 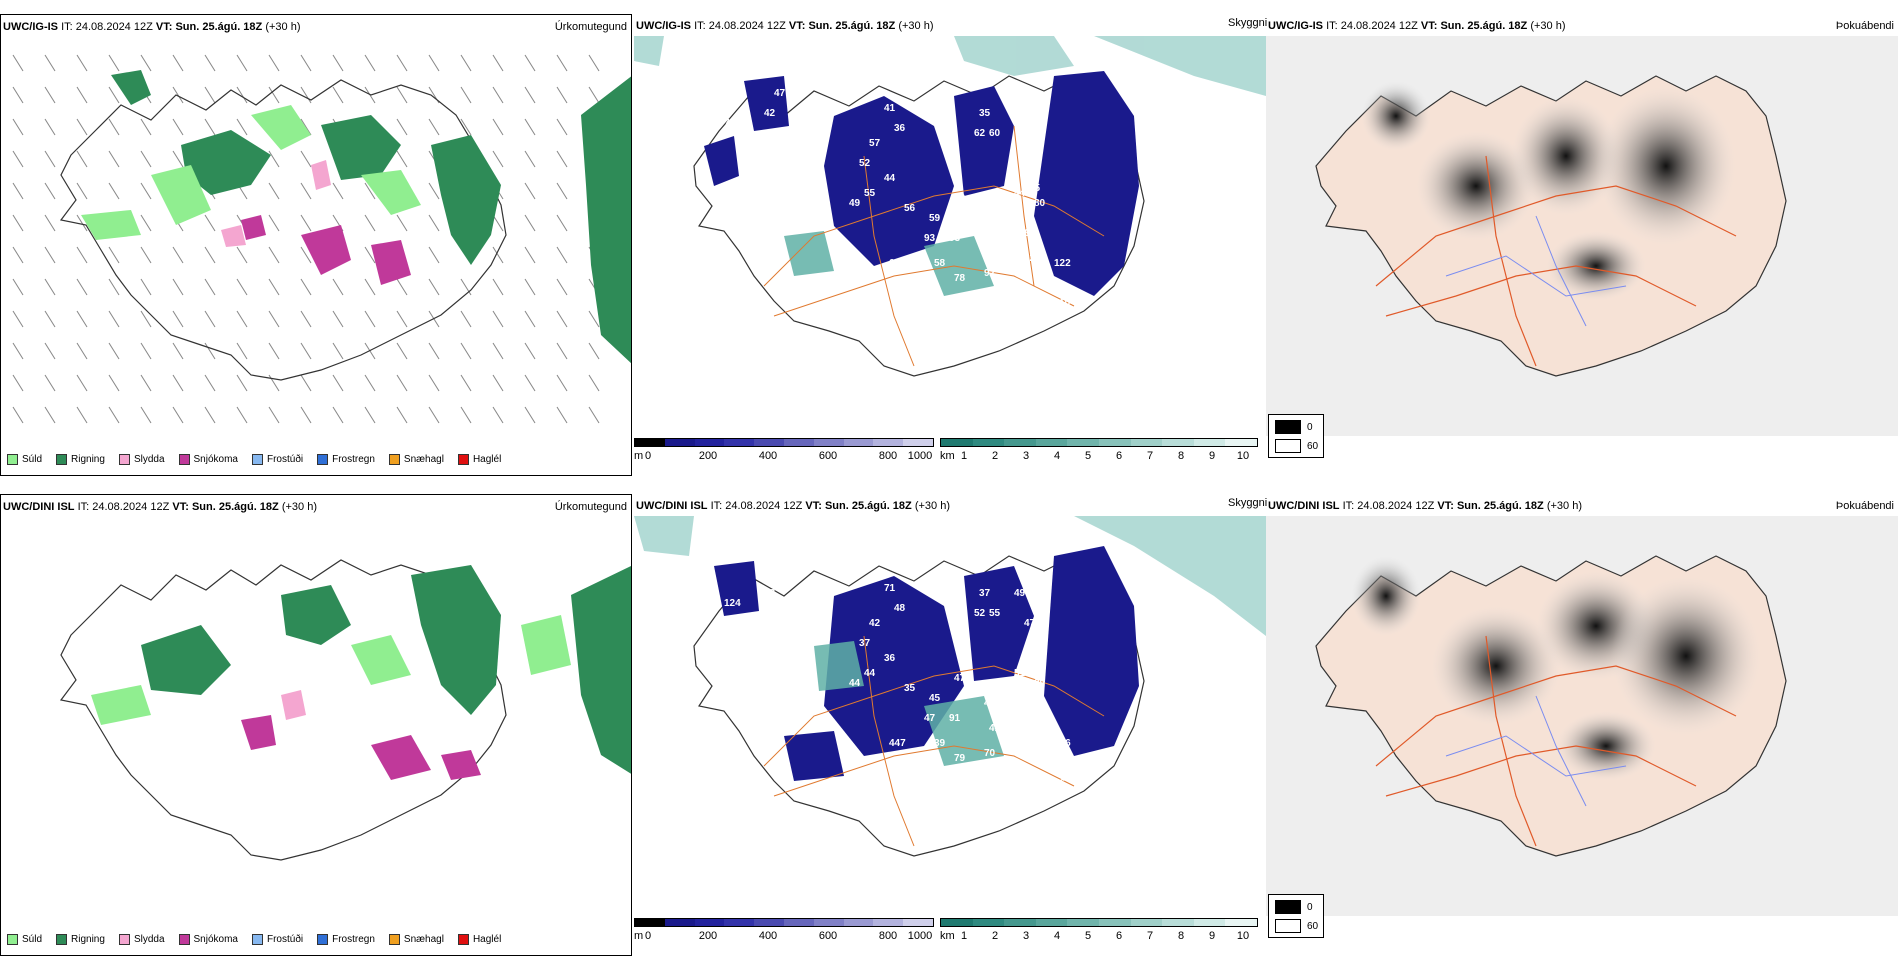 What do you see at coordinates (1030, 143) in the screenshot?
I see `height-value-label: 38` at bounding box center [1030, 143].